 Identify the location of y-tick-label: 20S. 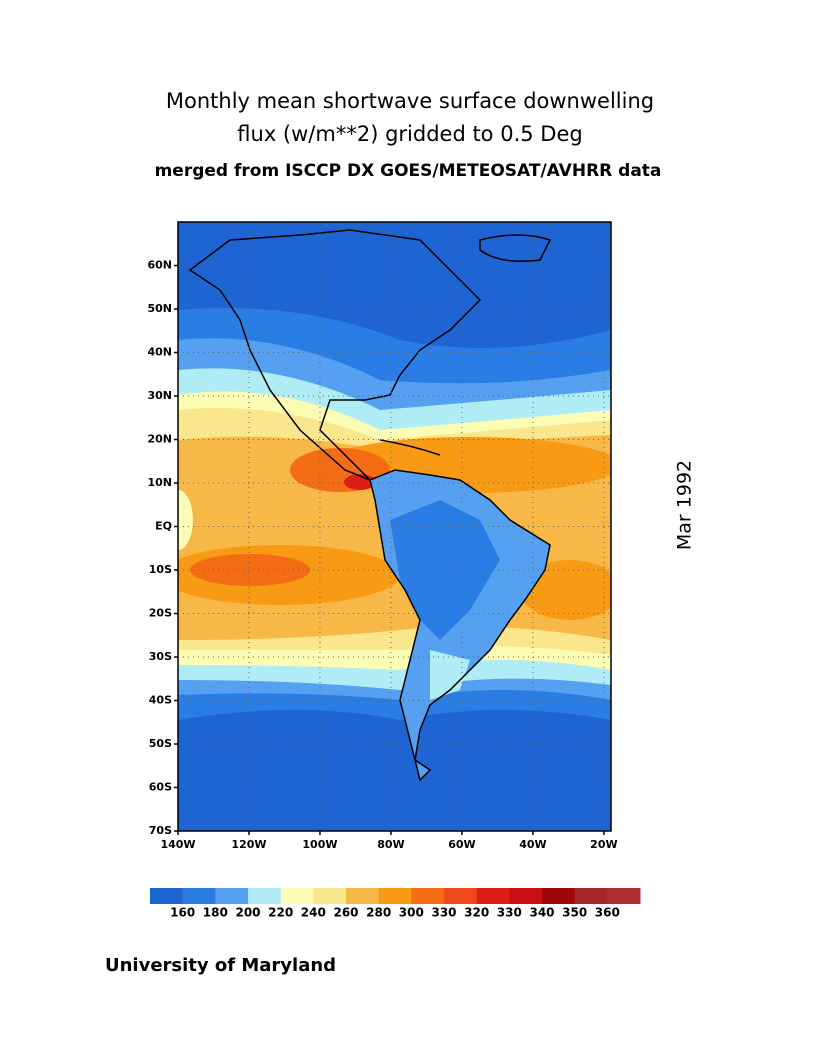
(160, 613).